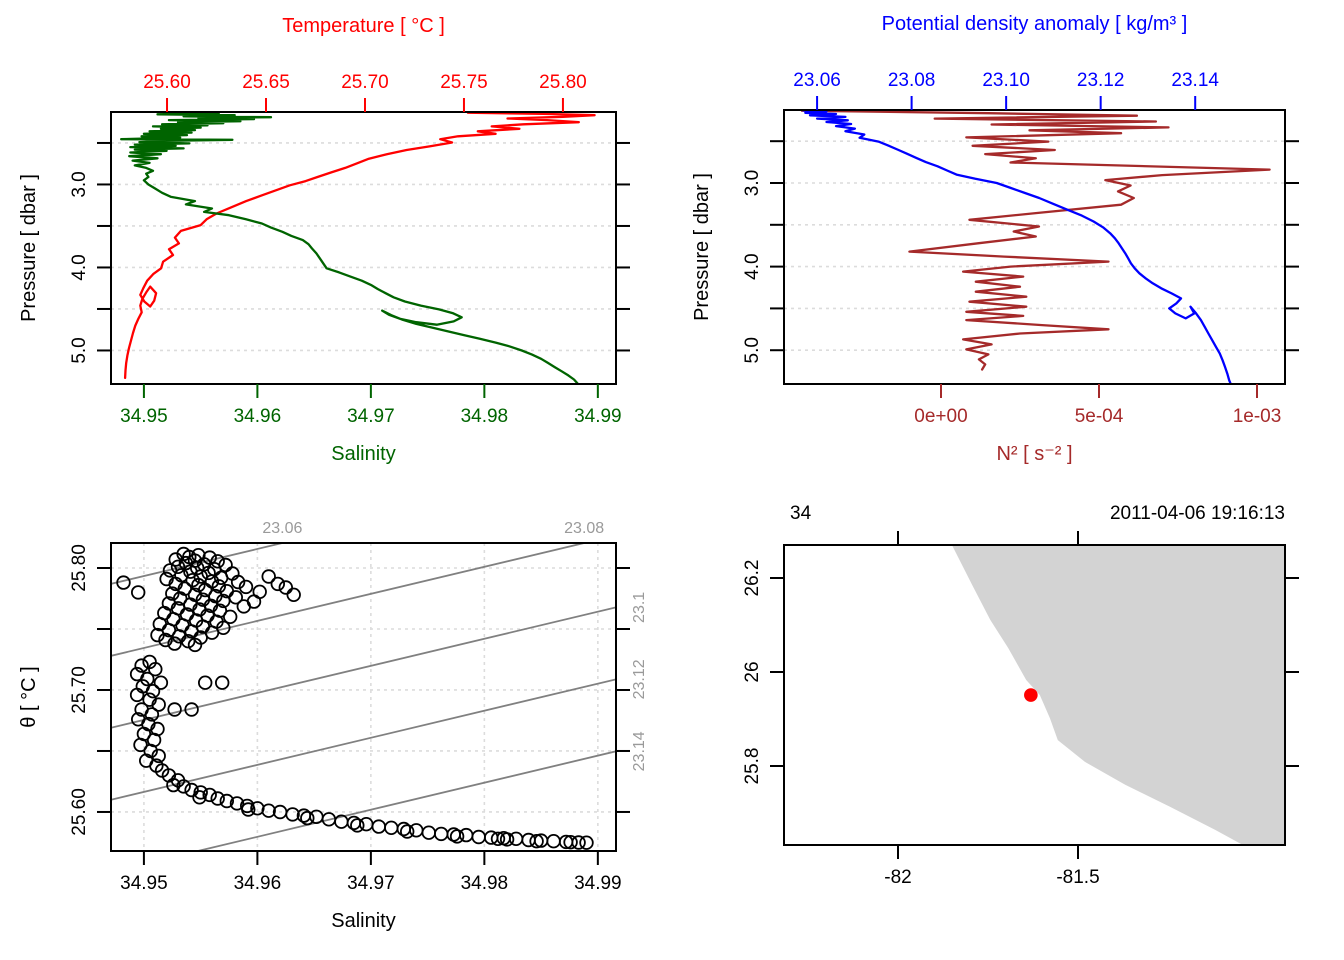 The width and height of the screenshot is (1344, 960). I want to click on tick-label: 34.98, so click(485, 883).